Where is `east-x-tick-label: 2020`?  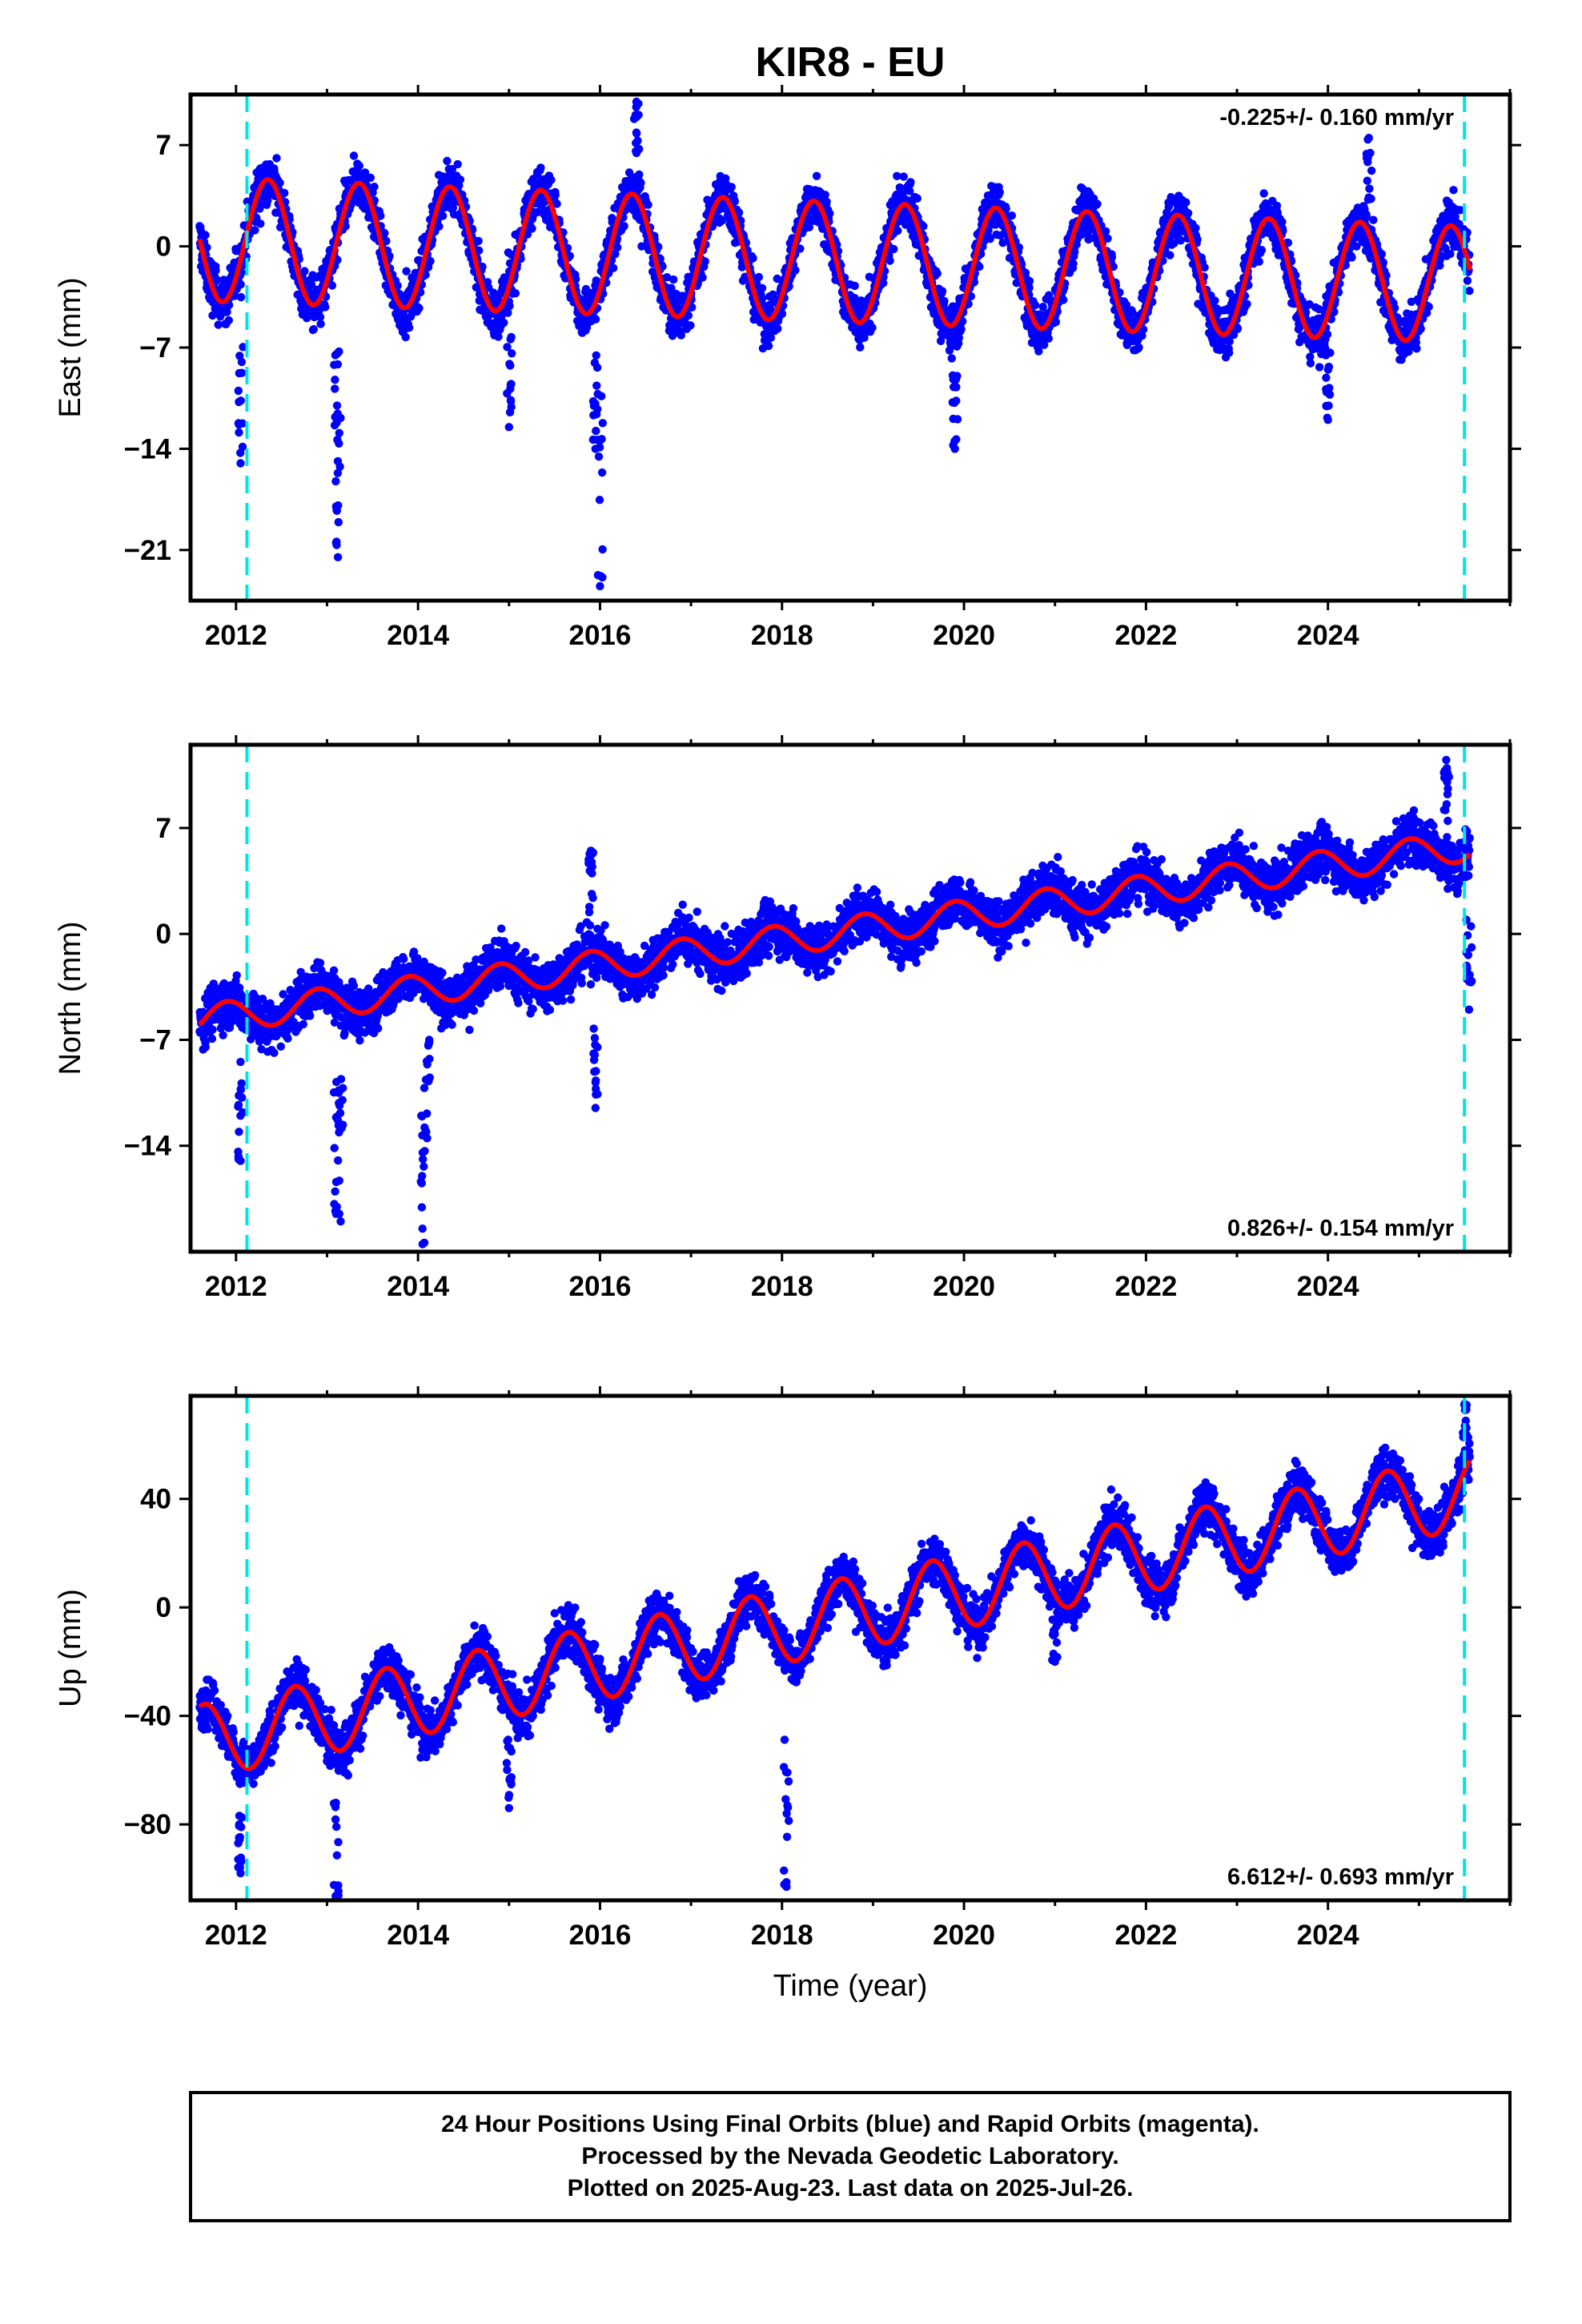
east-x-tick-label: 2020 is located at coordinates (964, 635).